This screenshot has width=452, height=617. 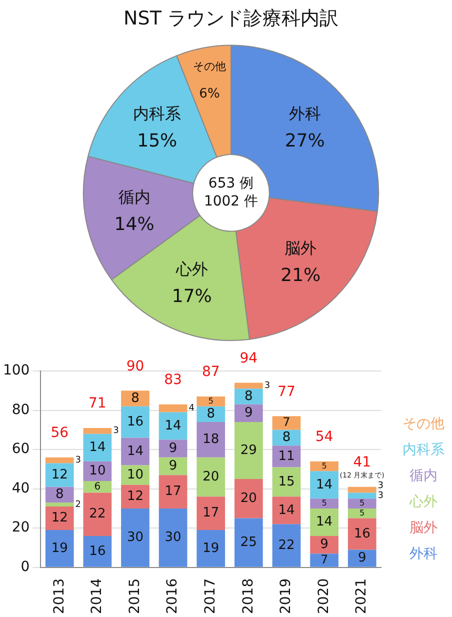 What do you see at coordinates (21, 410) in the screenshot?
I see `y-tick-label: 80` at bounding box center [21, 410].